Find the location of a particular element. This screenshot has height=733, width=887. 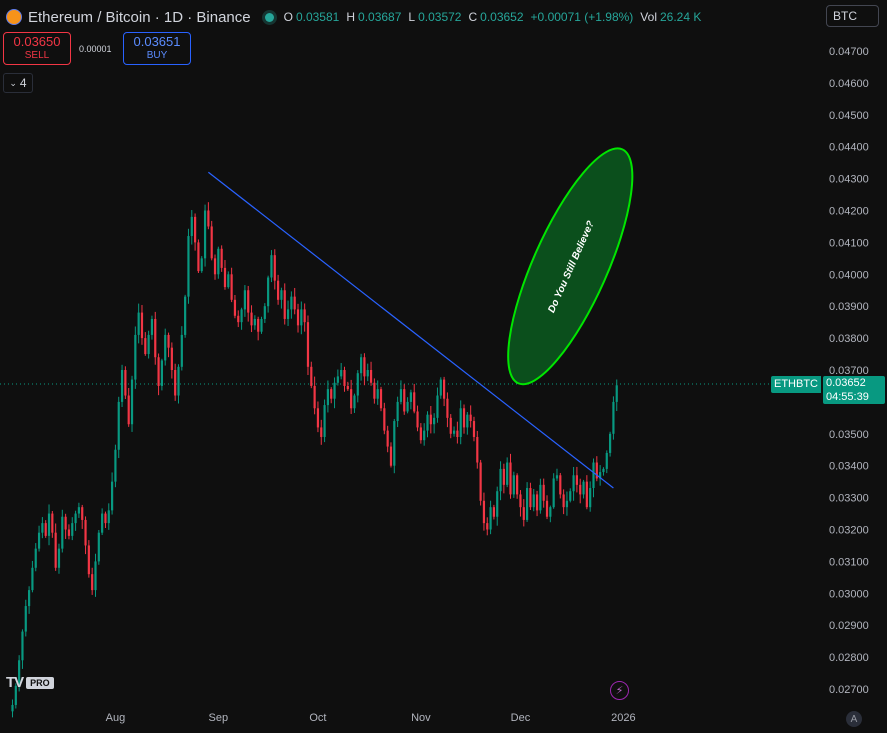

time-tick-label: Nov is located at coordinates (421, 718).